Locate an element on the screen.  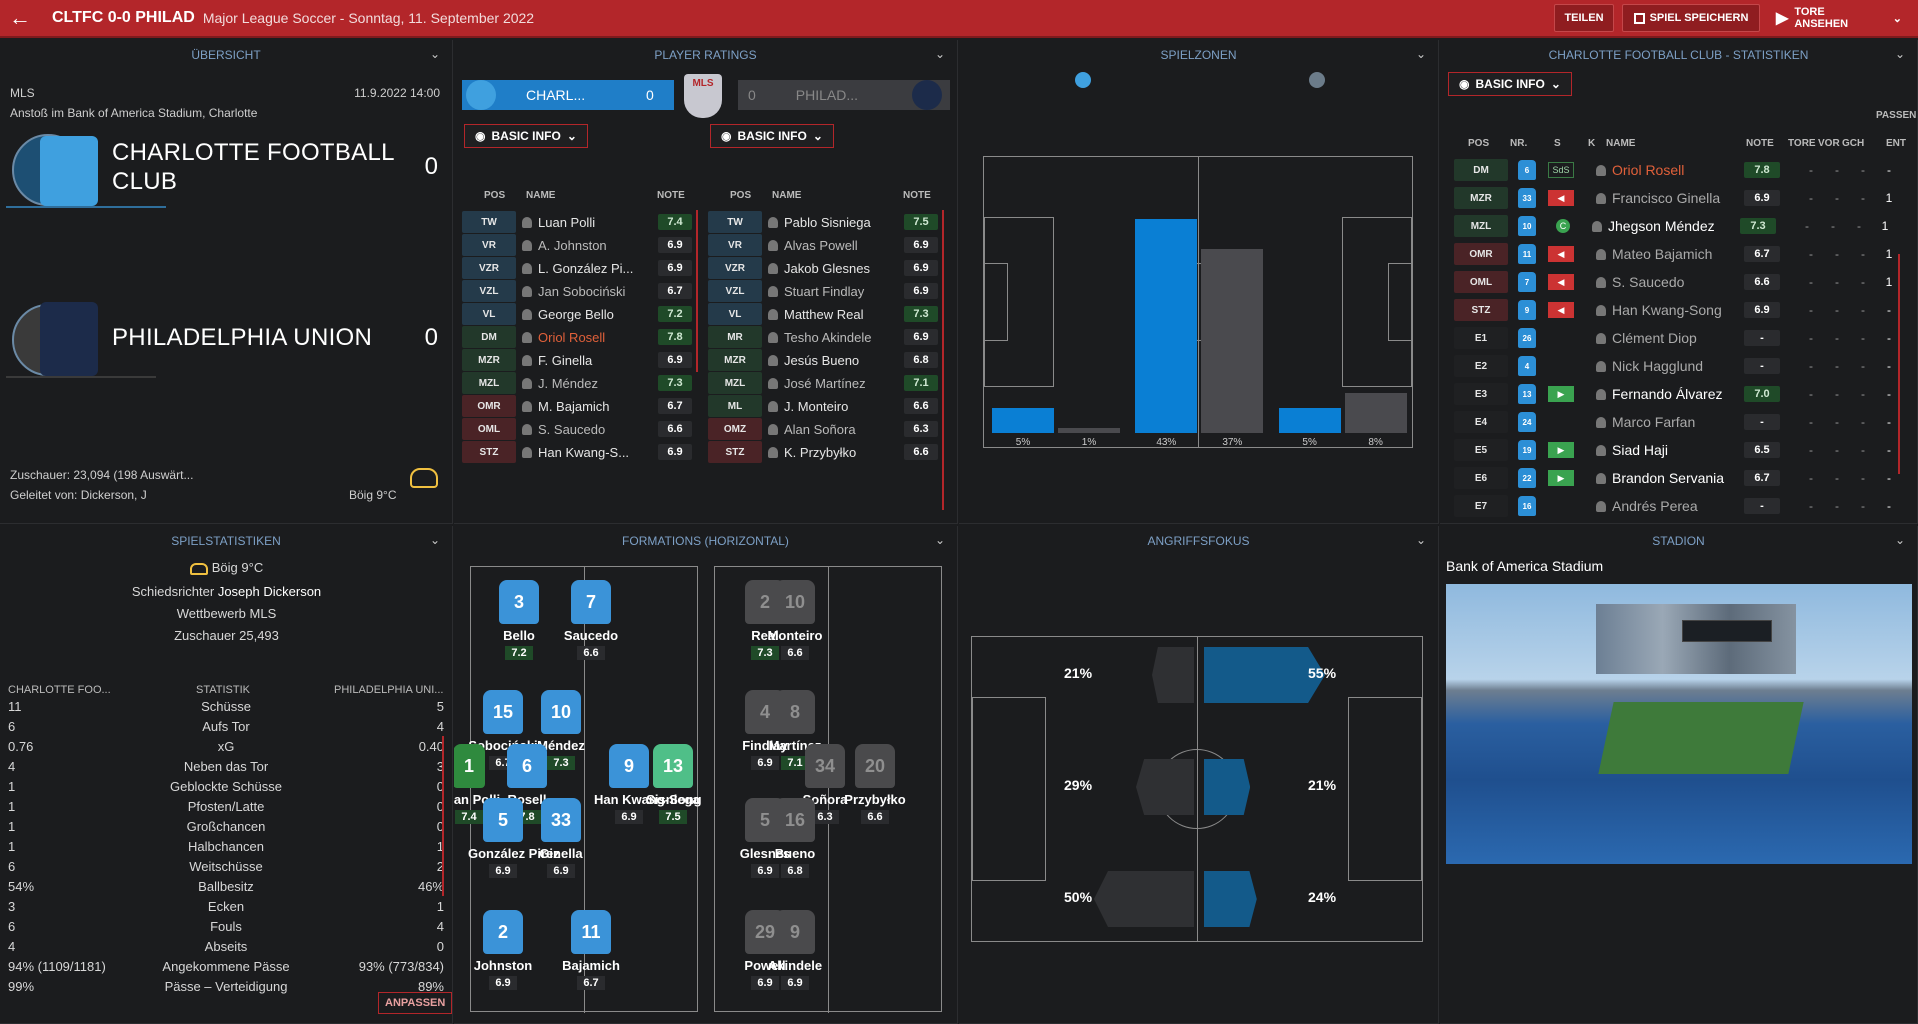
rating-row: VZR Jakob Glesnes 6.9 is located at coordinates (828, 268).